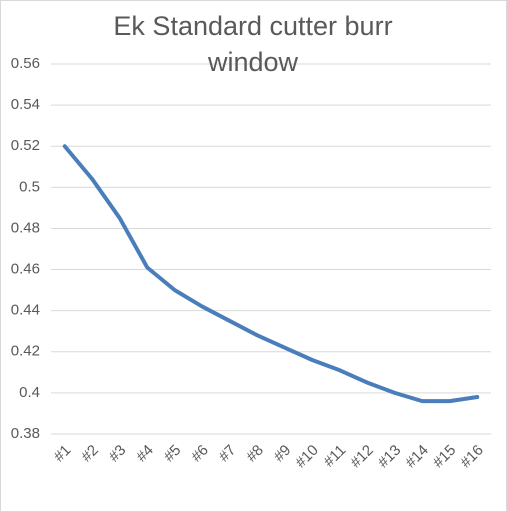 Image resolution: width=507 pixels, height=512 pixels. What do you see at coordinates (25, 227) in the screenshot?
I see `y-tick-label: 0.48` at bounding box center [25, 227].